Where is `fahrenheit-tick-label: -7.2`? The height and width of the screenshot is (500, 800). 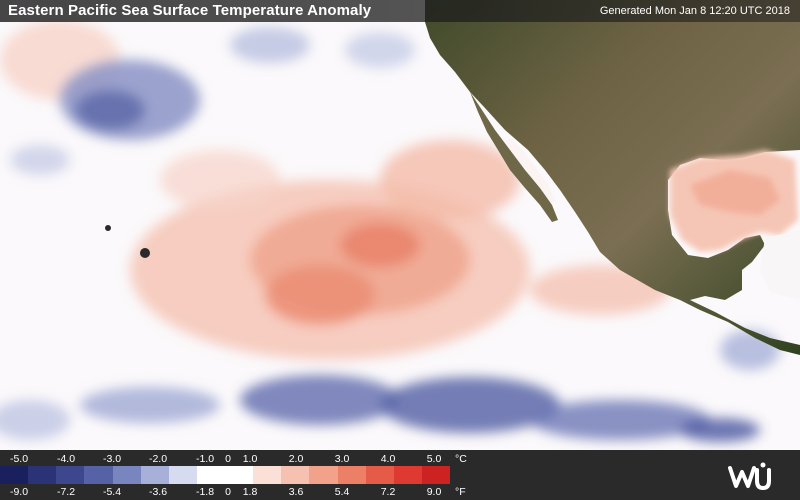 fahrenheit-tick-label: -7.2 is located at coordinates (66, 492).